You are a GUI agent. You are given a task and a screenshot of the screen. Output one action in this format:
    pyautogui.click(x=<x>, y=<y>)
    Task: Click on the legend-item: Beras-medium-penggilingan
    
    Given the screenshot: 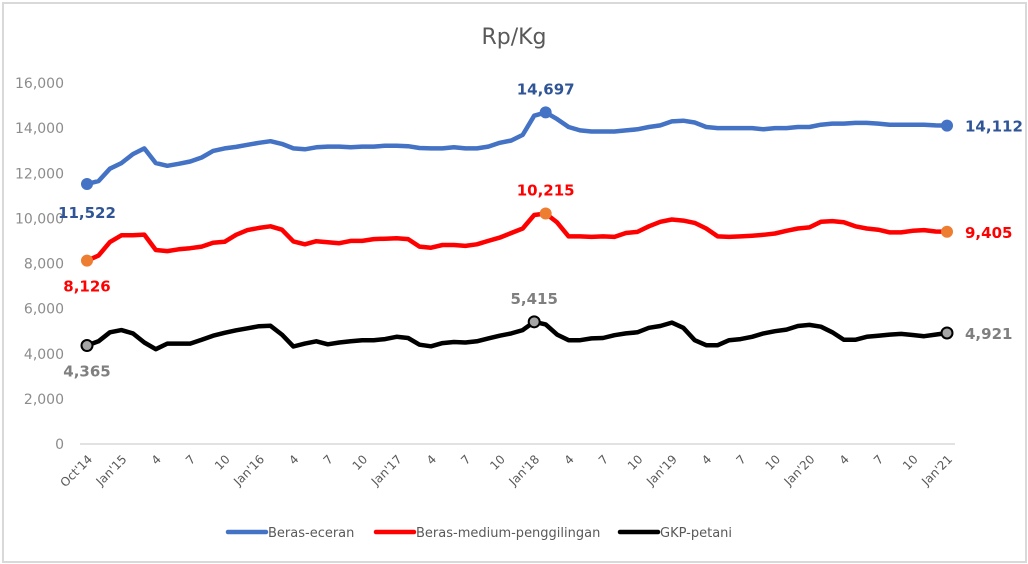 What is the action you would take?
    pyautogui.click(x=486, y=533)
    